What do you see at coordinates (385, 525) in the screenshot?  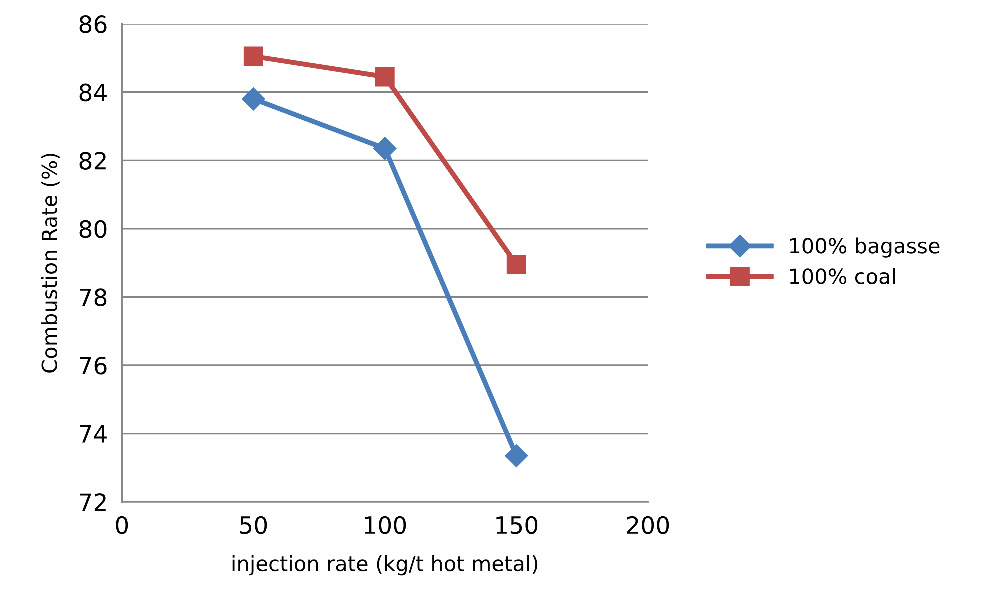 I see `x-tick-label: 100` at bounding box center [385, 525].